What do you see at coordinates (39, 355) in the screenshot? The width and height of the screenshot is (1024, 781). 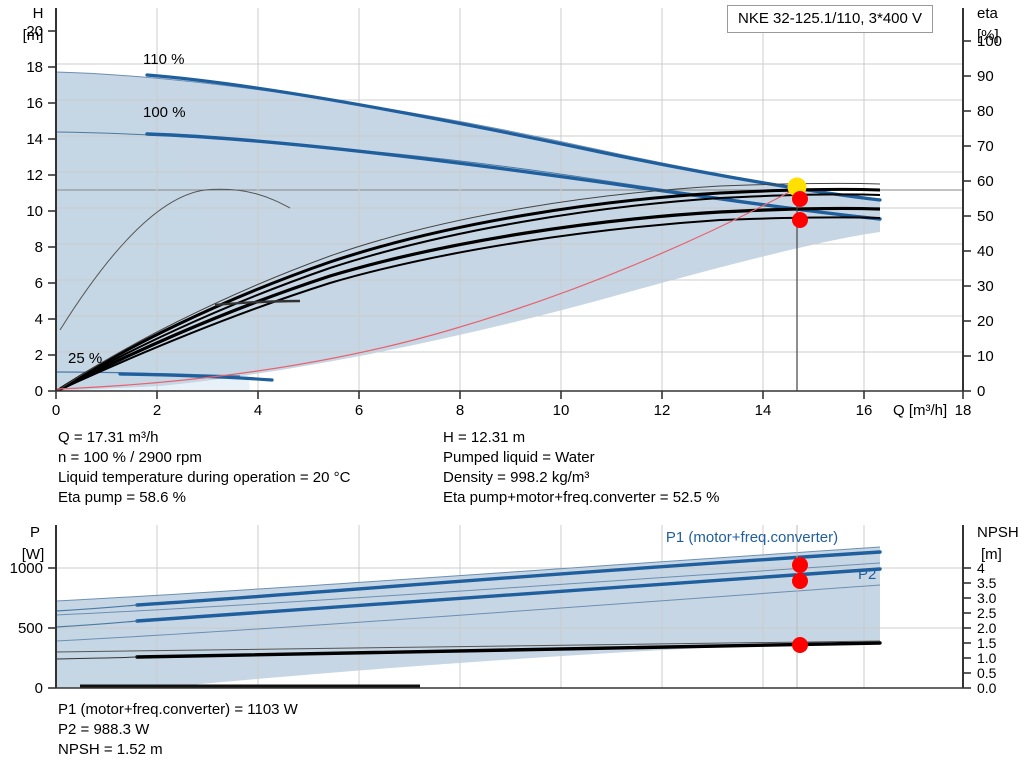 I see `top-y-tick-2: 2` at bounding box center [39, 355].